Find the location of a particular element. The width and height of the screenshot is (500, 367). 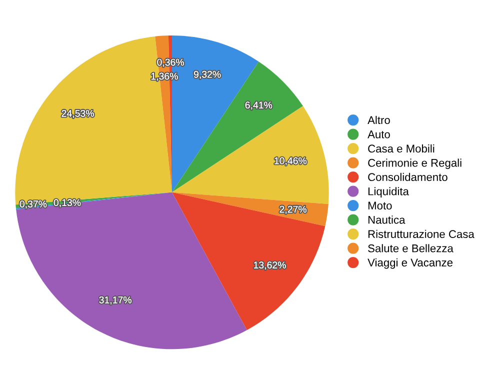

legend-label: Altro is located at coordinates (379, 120).